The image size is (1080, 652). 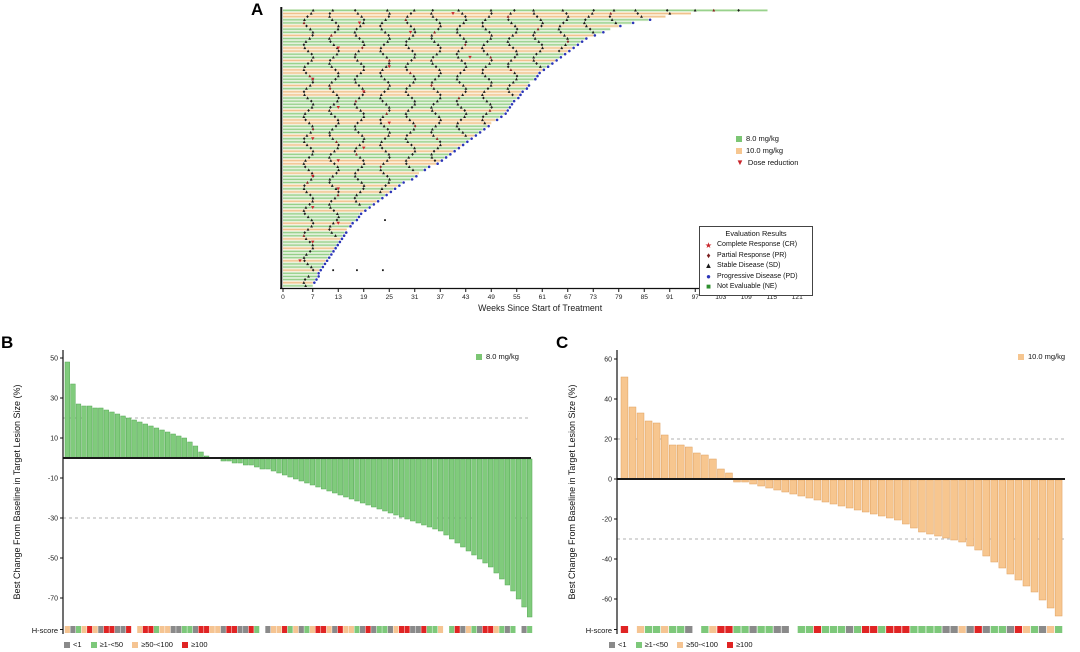 What do you see at coordinates (708, 276) in the screenshot?
I see `circle-icon: ●` at bounding box center [708, 276].